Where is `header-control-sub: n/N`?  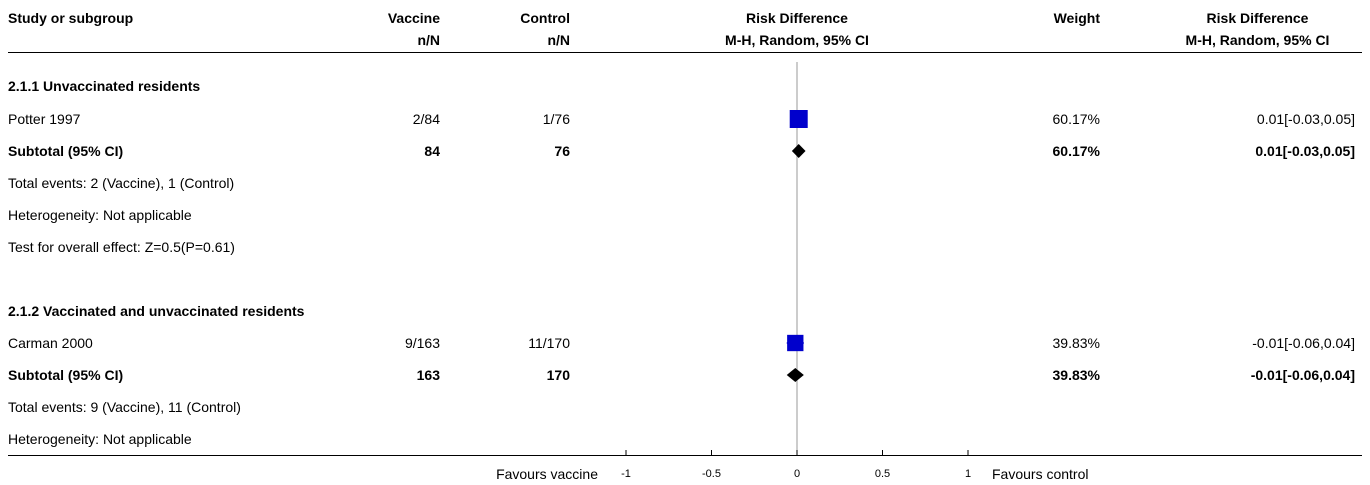
header-control-sub: n/N is located at coordinates (558, 40).